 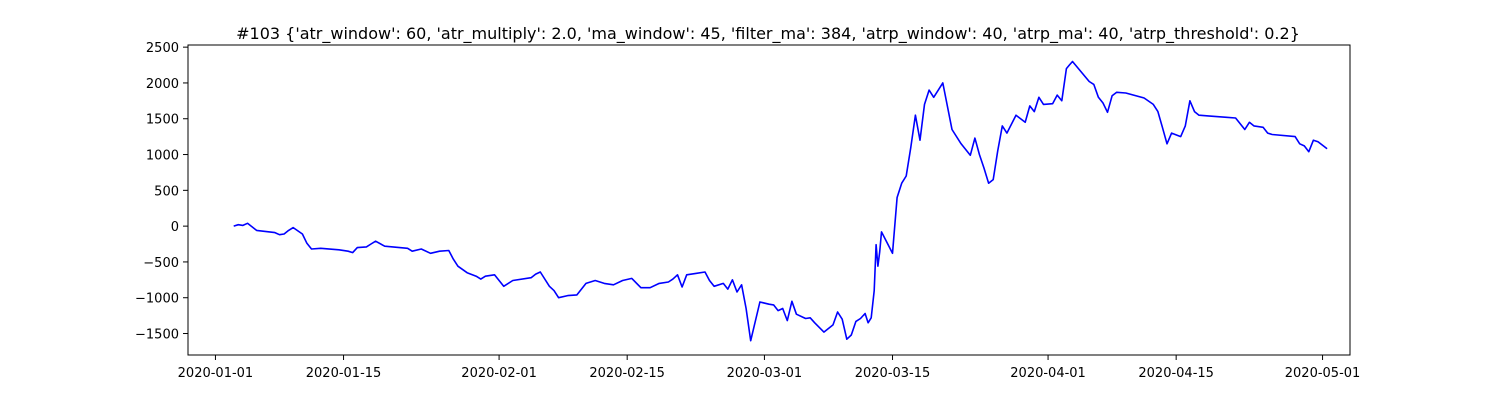 I want to click on x-tick-label: 2020-01-01, so click(x=216, y=373).